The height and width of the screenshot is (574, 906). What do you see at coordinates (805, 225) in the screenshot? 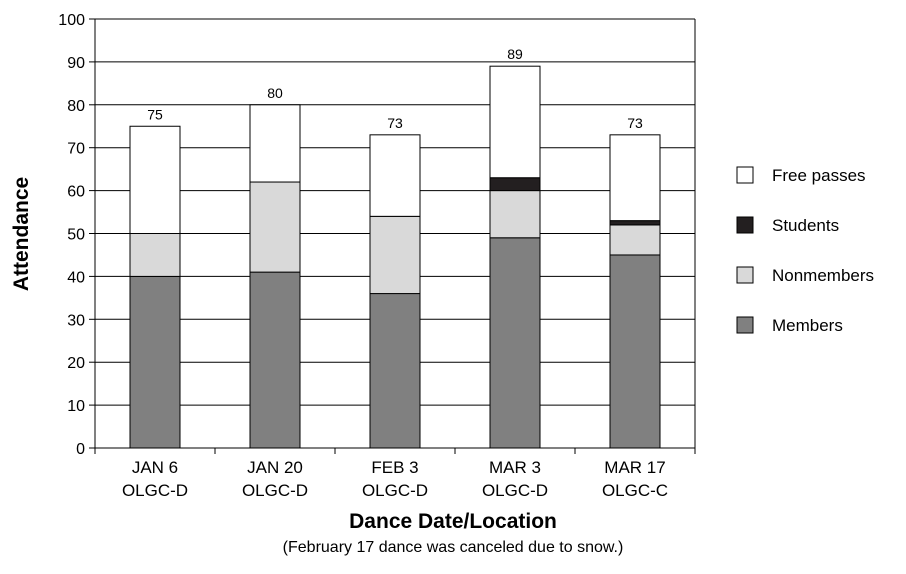
I see `legend-label: Students` at bounding box center [805, 225].